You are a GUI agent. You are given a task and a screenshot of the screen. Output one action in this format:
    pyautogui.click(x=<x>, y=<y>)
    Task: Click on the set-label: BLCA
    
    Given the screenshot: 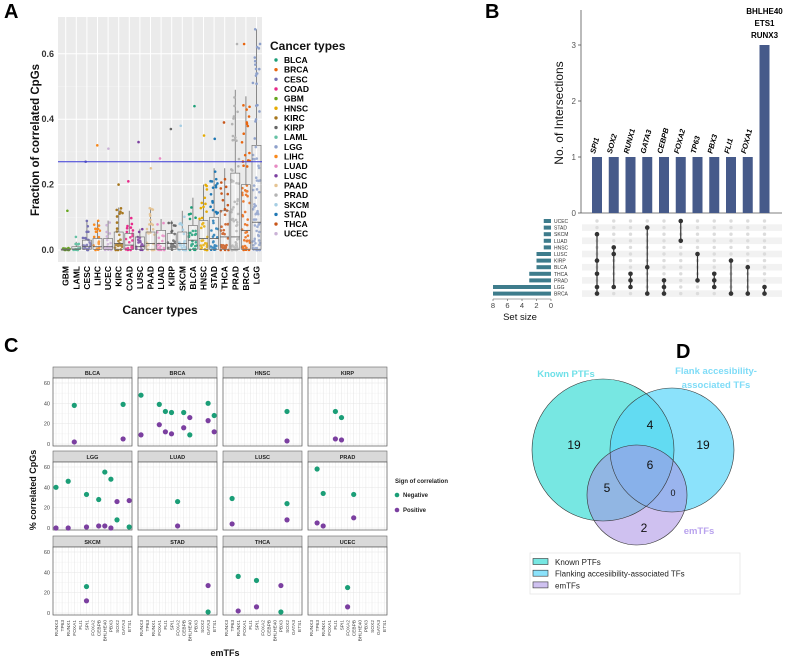 What is the action you would take?
    pyautogui.click(x=561, y=268)
    